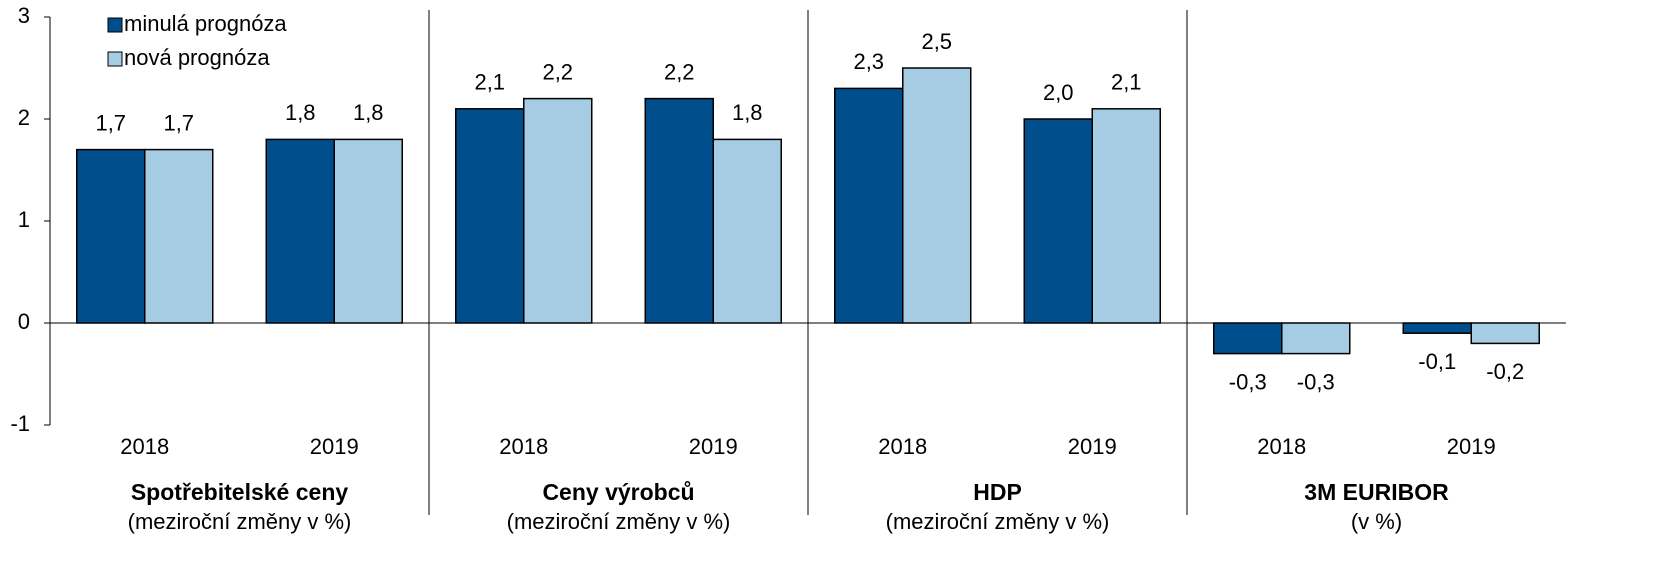 The image size is (1659, 568). Describe the element at coordinates (1437, 361) in the screenshot. I see `value-label: -0,1` at that location.